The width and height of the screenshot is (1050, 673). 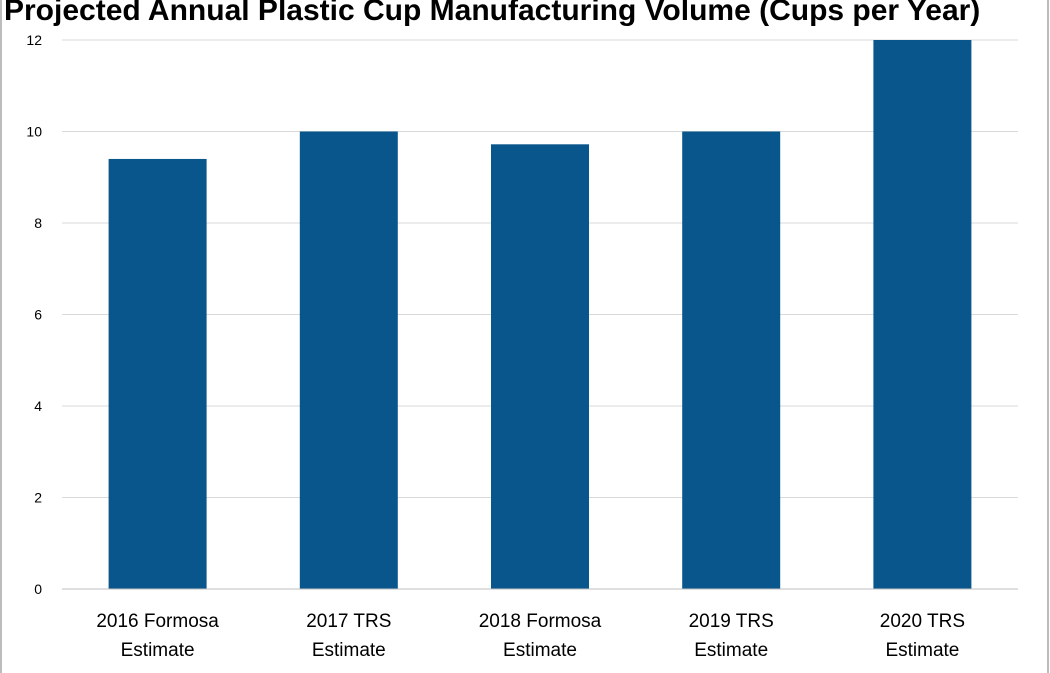 What do you see at coordinates (922, 621) in the screenshot?
I see `x-tick-label: 2020 TRS` at bounding box center [922, 621].